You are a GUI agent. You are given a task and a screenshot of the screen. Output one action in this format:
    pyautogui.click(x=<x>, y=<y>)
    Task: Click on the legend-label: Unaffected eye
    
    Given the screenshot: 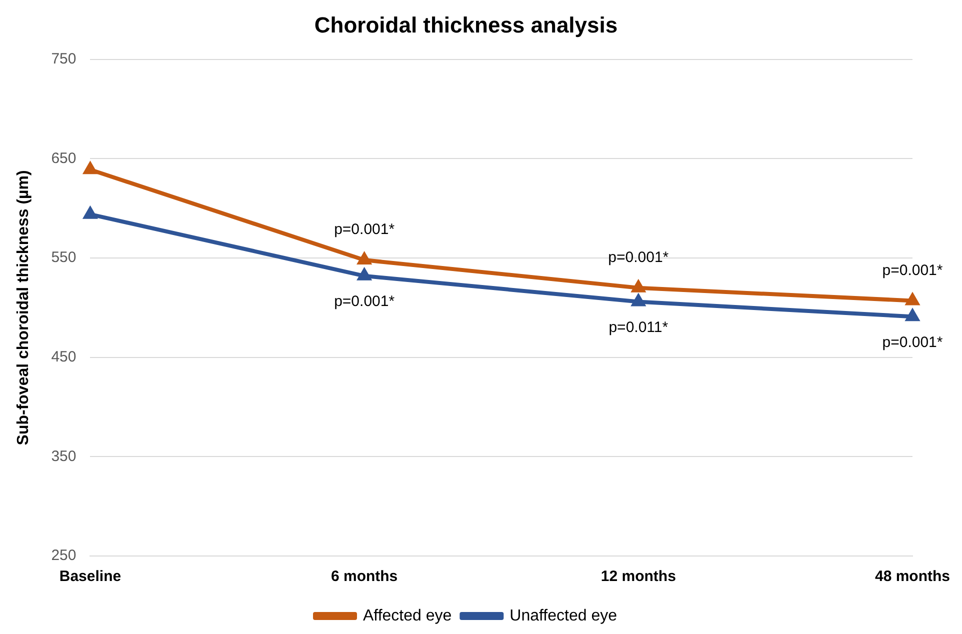 What is the action you would take?
    pyautogui.click(x=564, y=615)
    